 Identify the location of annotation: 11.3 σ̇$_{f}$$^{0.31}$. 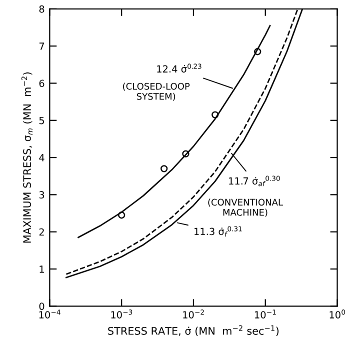
(218, 231).